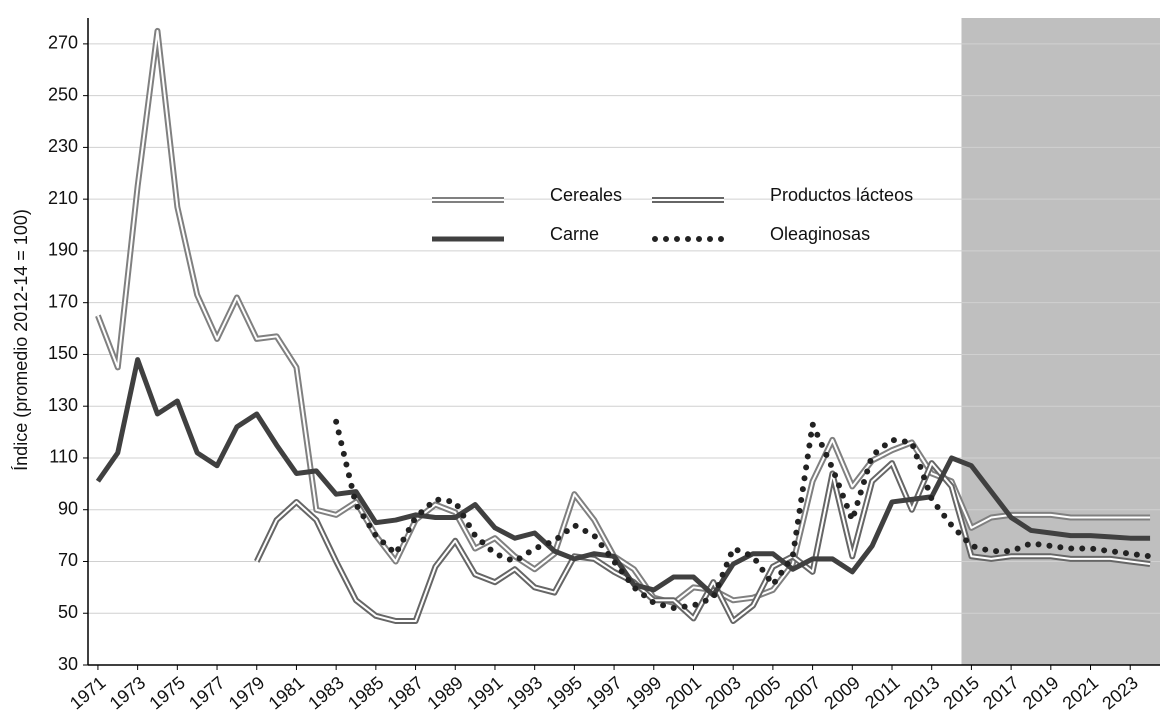 This screenshot has height=720, width=1160. Describe the element at coordinates (723, 692) in the screenshot. I see `x-tick-label: 2003` at that location.